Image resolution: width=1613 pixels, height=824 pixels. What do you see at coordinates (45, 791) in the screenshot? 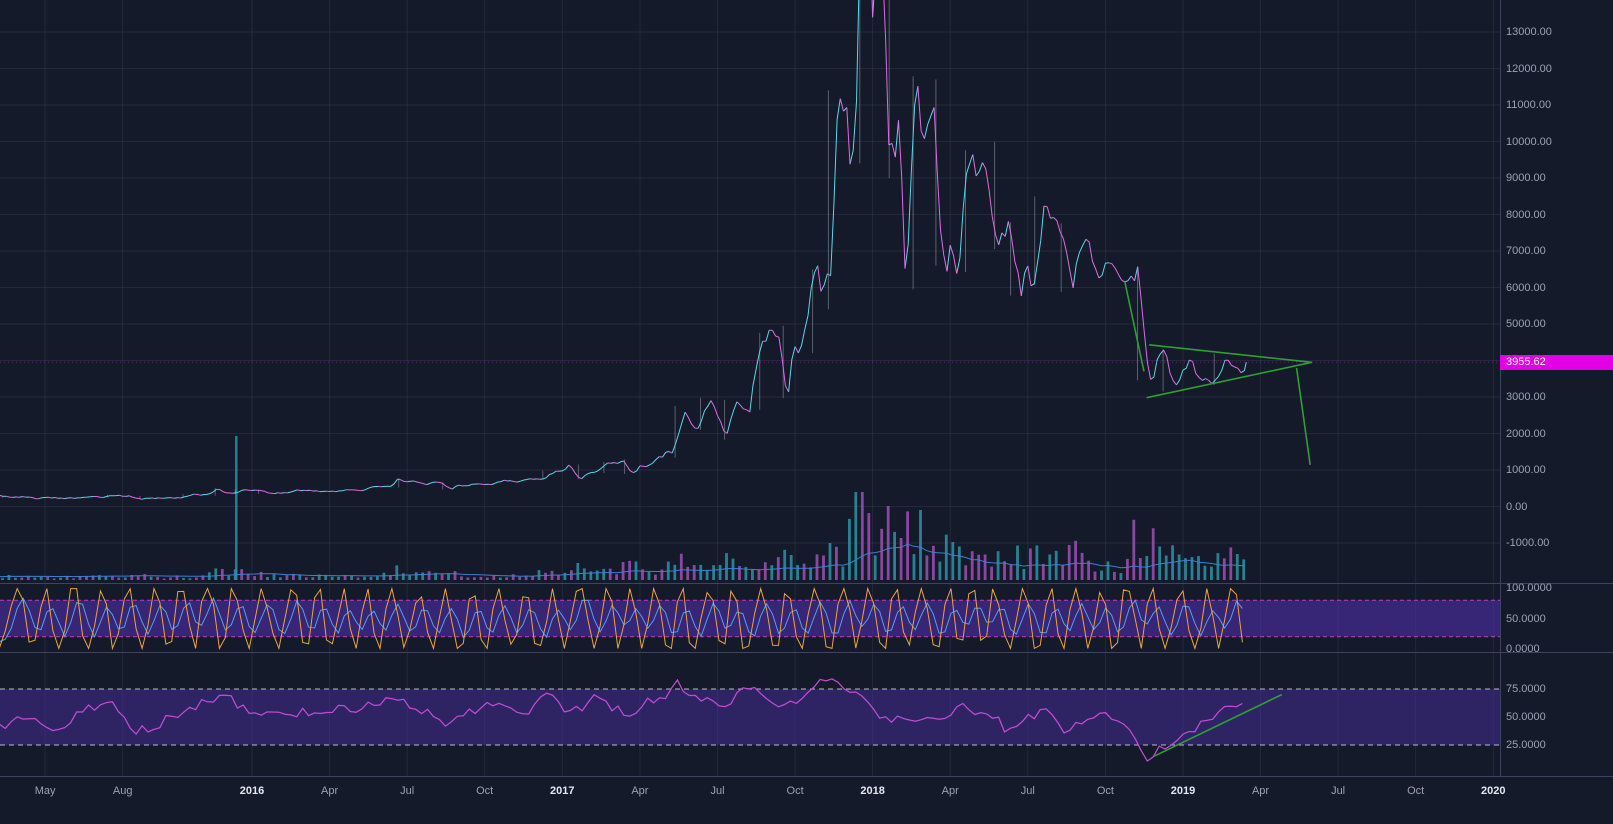
I see `time-scale-tick: May` at bounding box center [45, 791].